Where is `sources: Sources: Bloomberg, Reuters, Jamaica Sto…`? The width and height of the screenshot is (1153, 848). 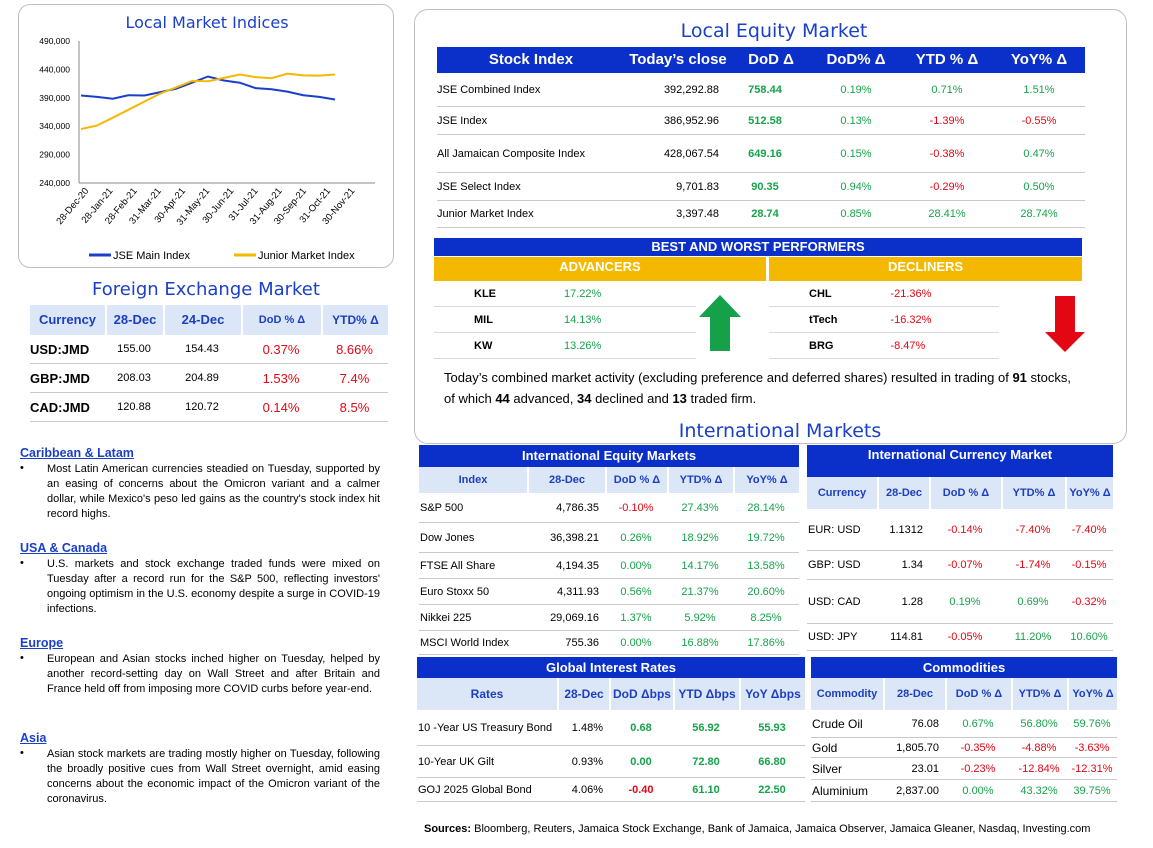 sources: Sources: Bloomberg, Reuters, Jamaica Sto… is located at coordinates (784, 829).